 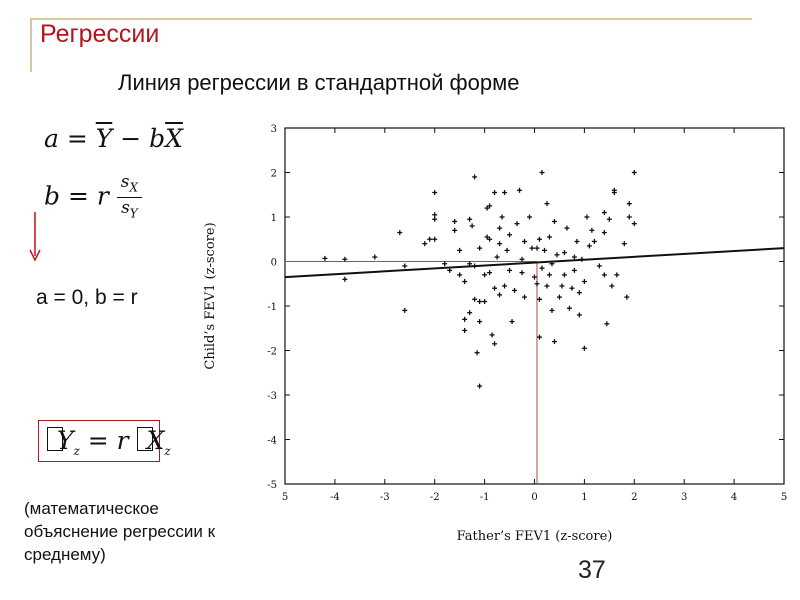 I want to click on note-line-3: среднему), so click(x=65, y=554).